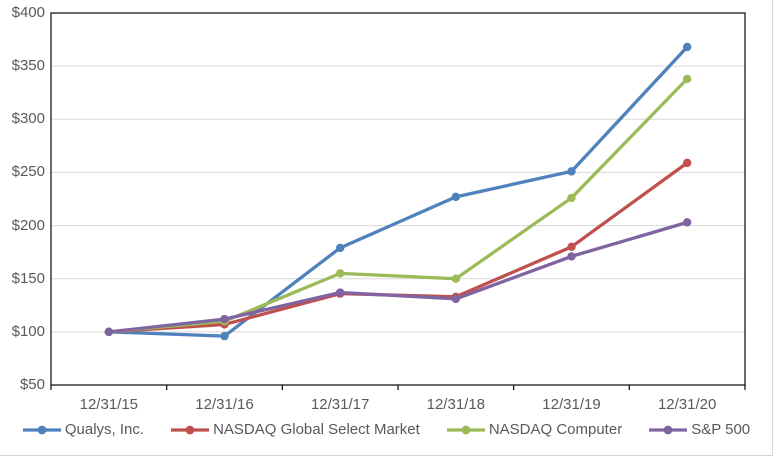 This screenshot has width=773, height=456. Describe the element at coordinates (456, 404) in the screenshot. I see `x-axis-tick-label: 12/31/18` at that location.